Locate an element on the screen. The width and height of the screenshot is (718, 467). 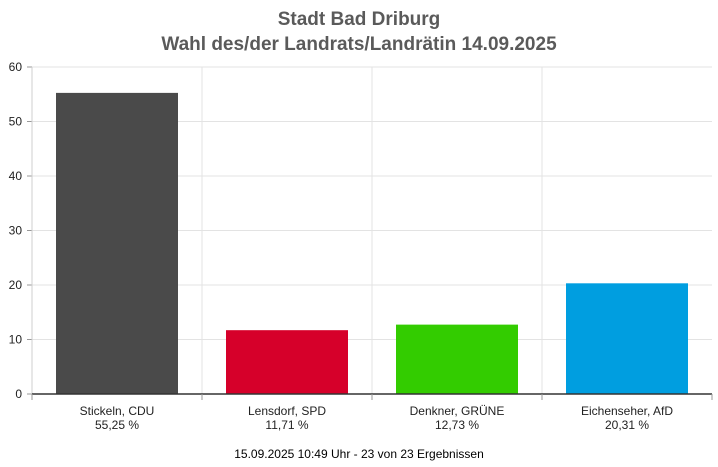
data-label: 20,31 % is located at coordinates (627, 425).